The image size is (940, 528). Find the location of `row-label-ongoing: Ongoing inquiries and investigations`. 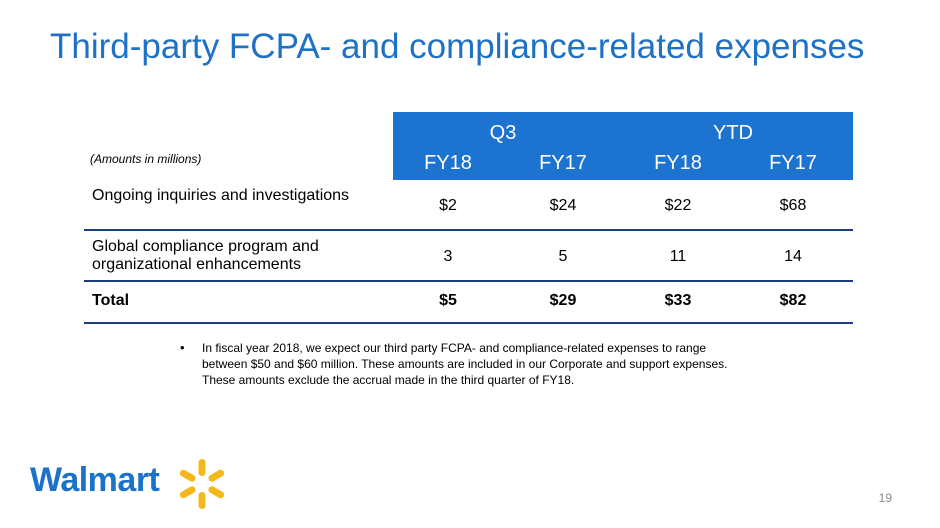

row-label-ongoing: Ongoing inquiries and investigations is located at coordinates (221, 195).